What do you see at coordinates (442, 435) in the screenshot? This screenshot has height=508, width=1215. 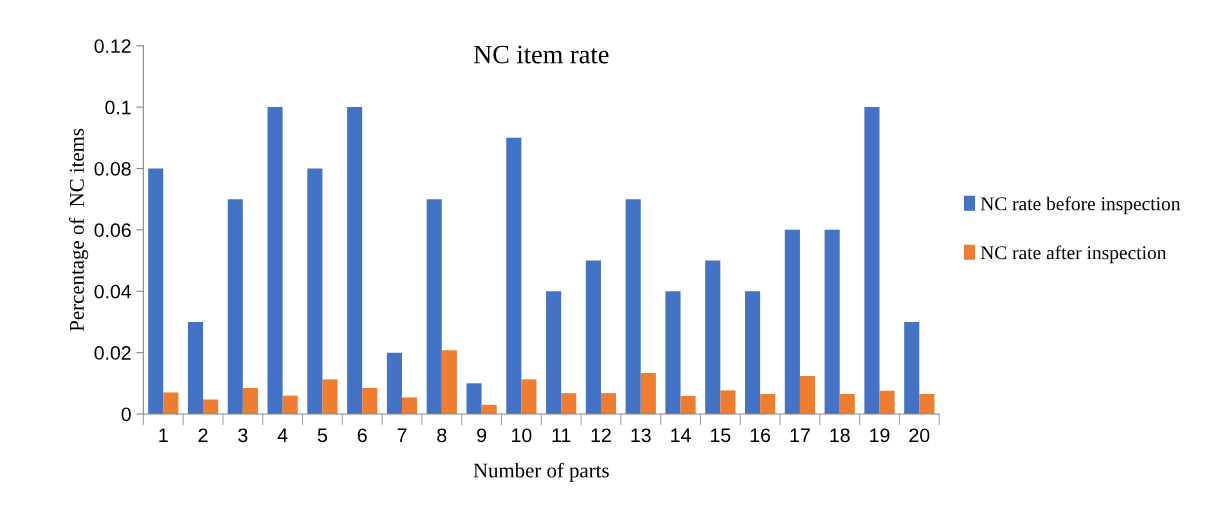 I see `x-tick-label: 8` at bounding box center [442, 435].